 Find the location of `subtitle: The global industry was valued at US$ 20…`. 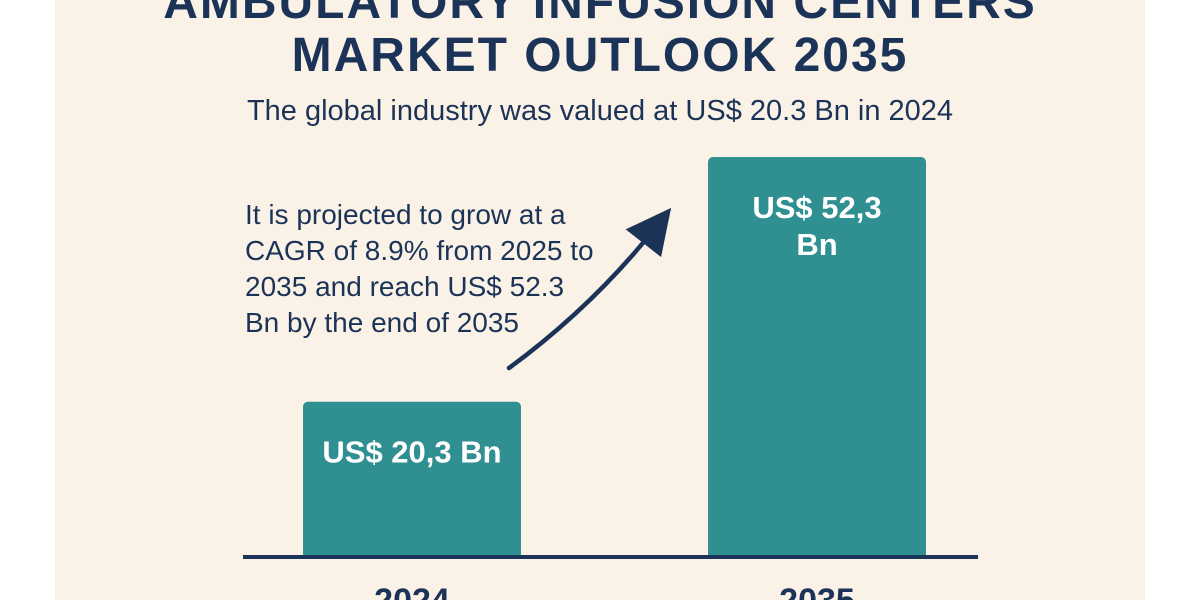

subtitle: The global industry was valued at US$ 20… is located at coordinates (600, 111).